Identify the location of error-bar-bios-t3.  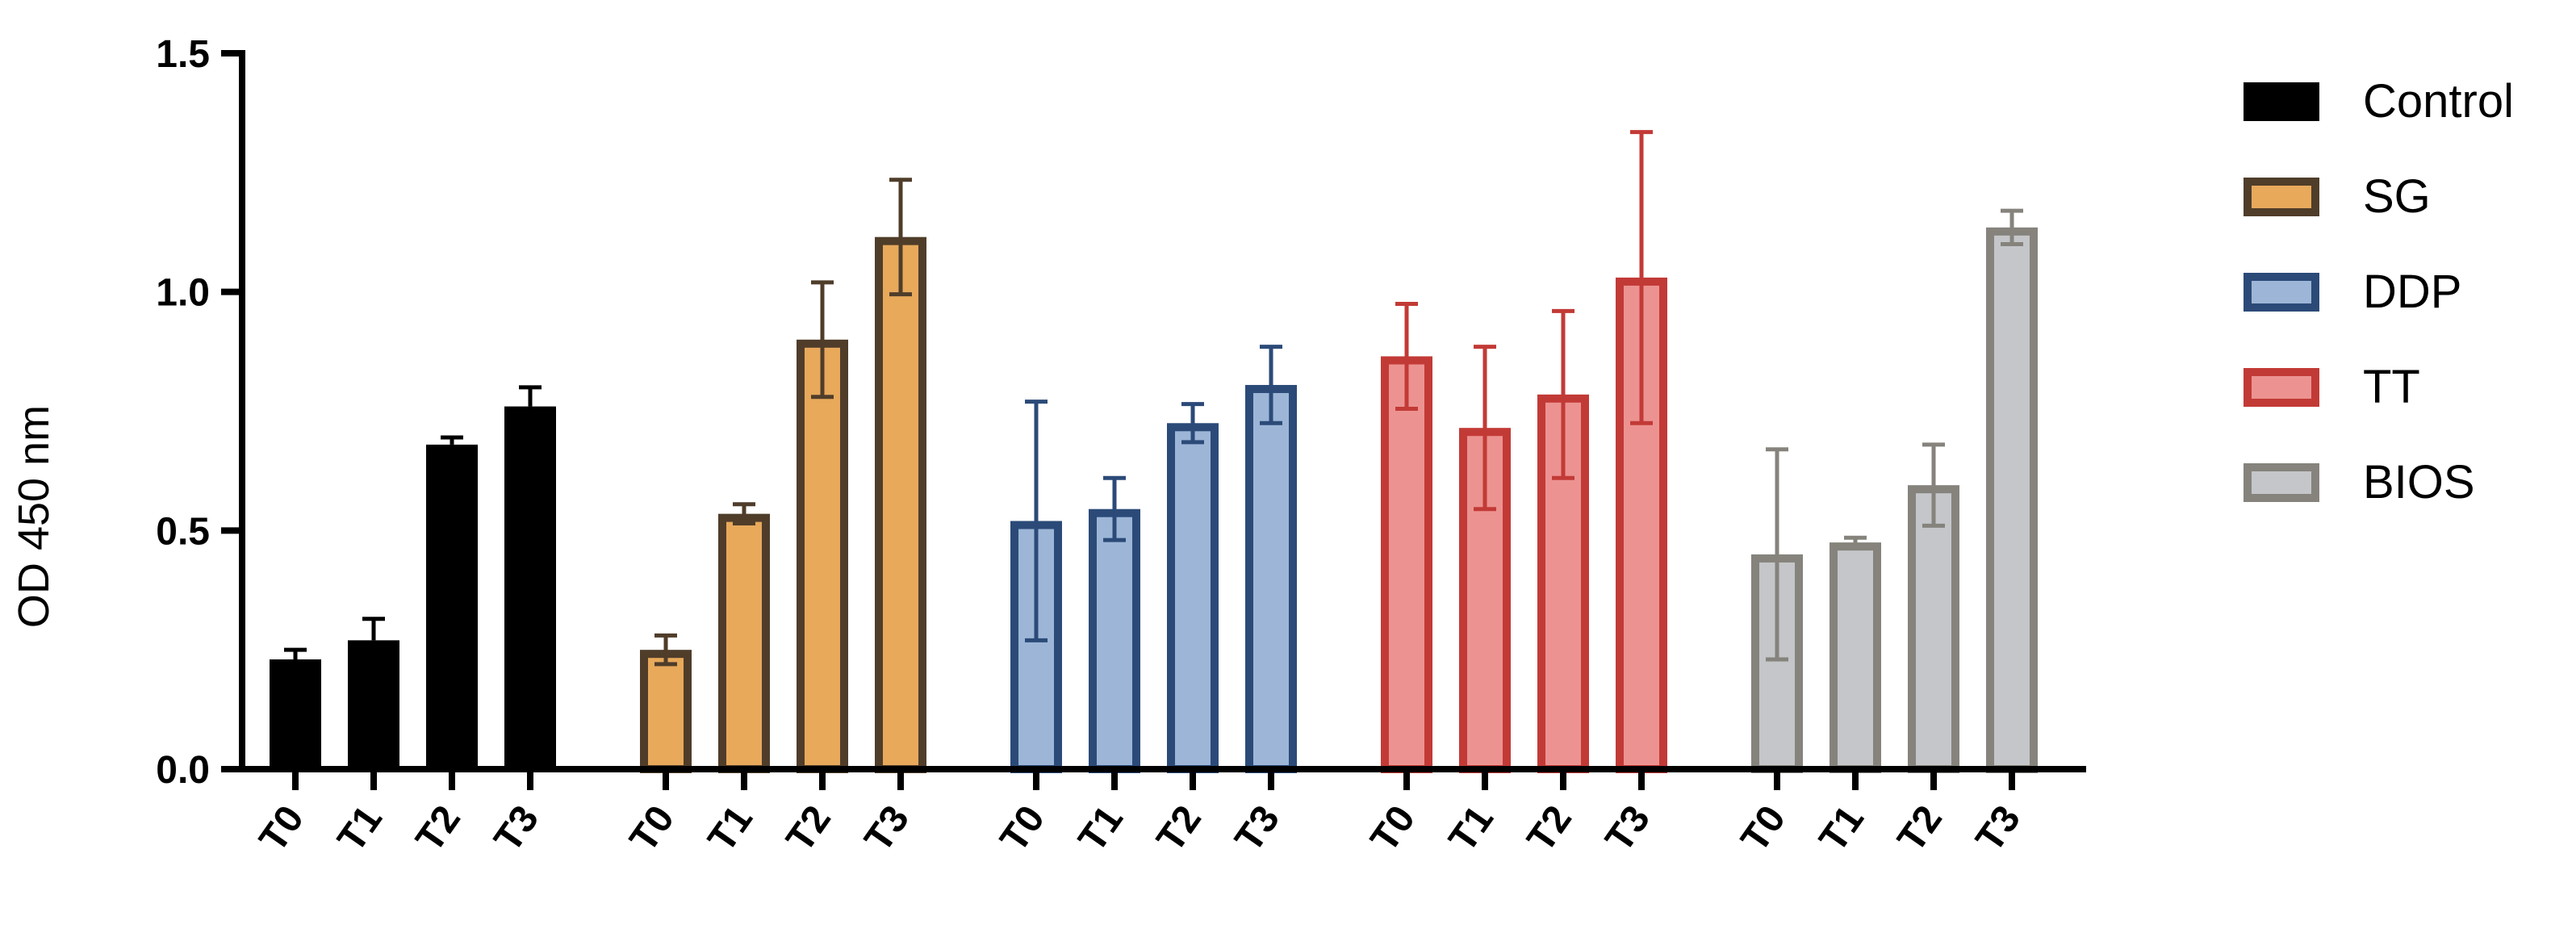
(2012, 227).